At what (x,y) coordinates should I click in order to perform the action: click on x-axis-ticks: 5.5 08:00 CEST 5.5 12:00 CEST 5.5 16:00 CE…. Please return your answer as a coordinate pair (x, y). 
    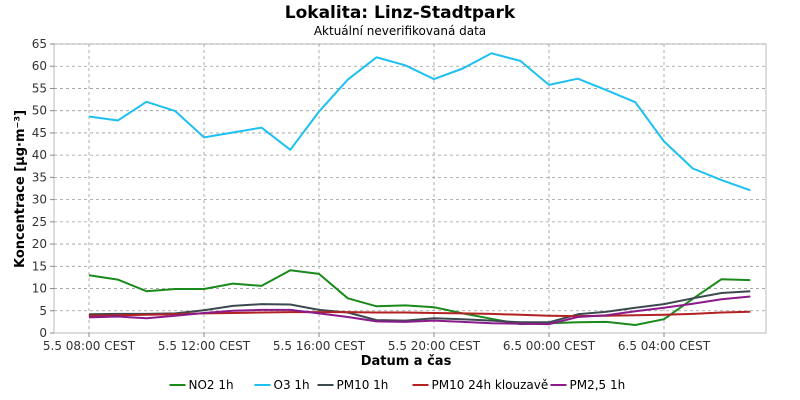
    Looking at the image, I should click on (377, 343).